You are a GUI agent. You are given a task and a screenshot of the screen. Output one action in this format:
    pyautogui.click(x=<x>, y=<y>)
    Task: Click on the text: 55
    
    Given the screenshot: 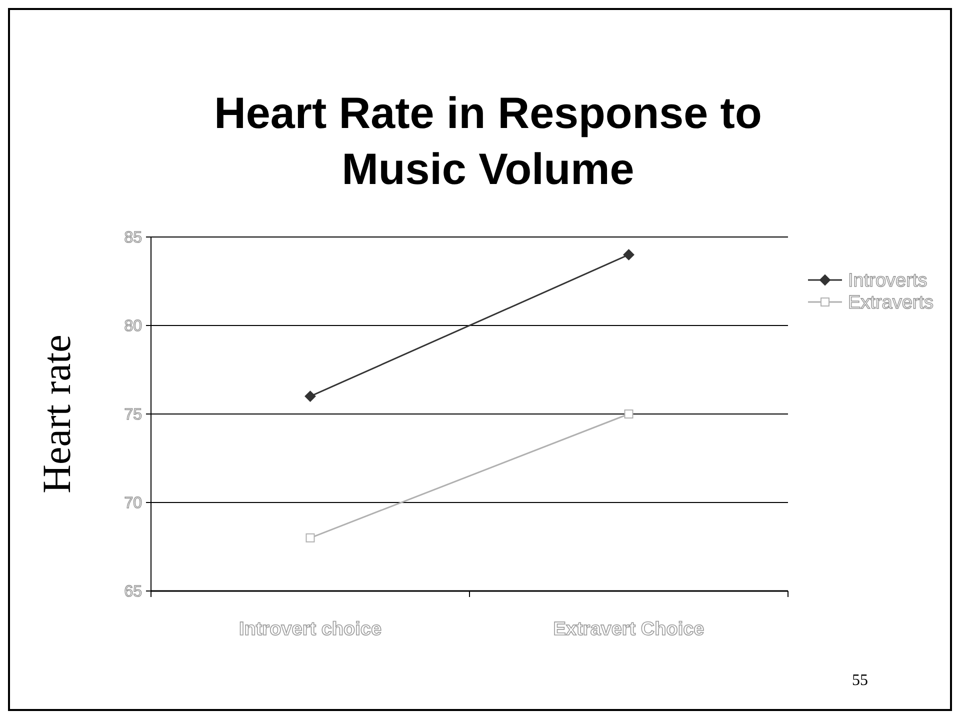 What is the action you would take?
    pyautogui.click(x=860, y=680)
    